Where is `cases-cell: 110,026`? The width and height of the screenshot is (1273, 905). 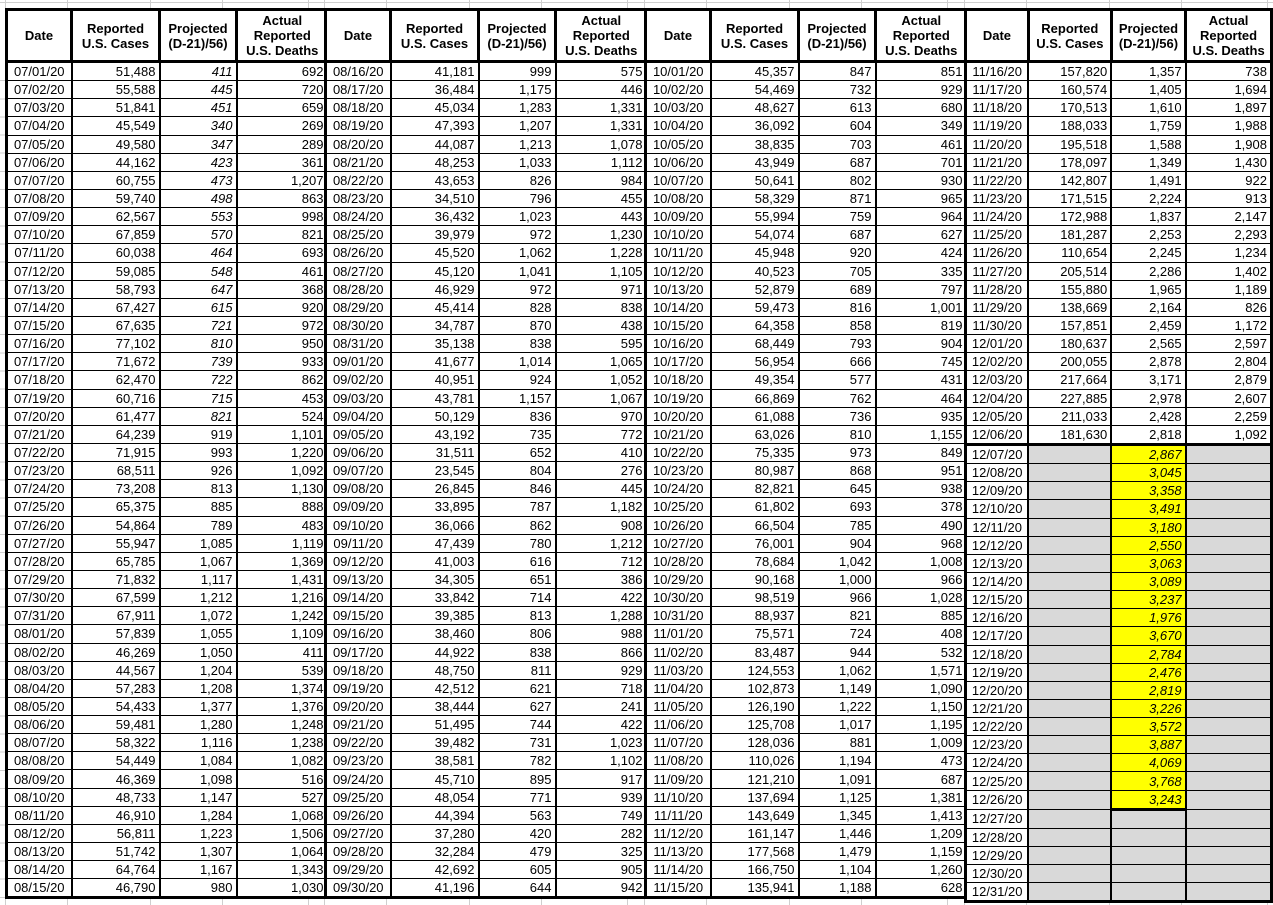
cases-cell: 110,026 is located at coordinates (754, 761).